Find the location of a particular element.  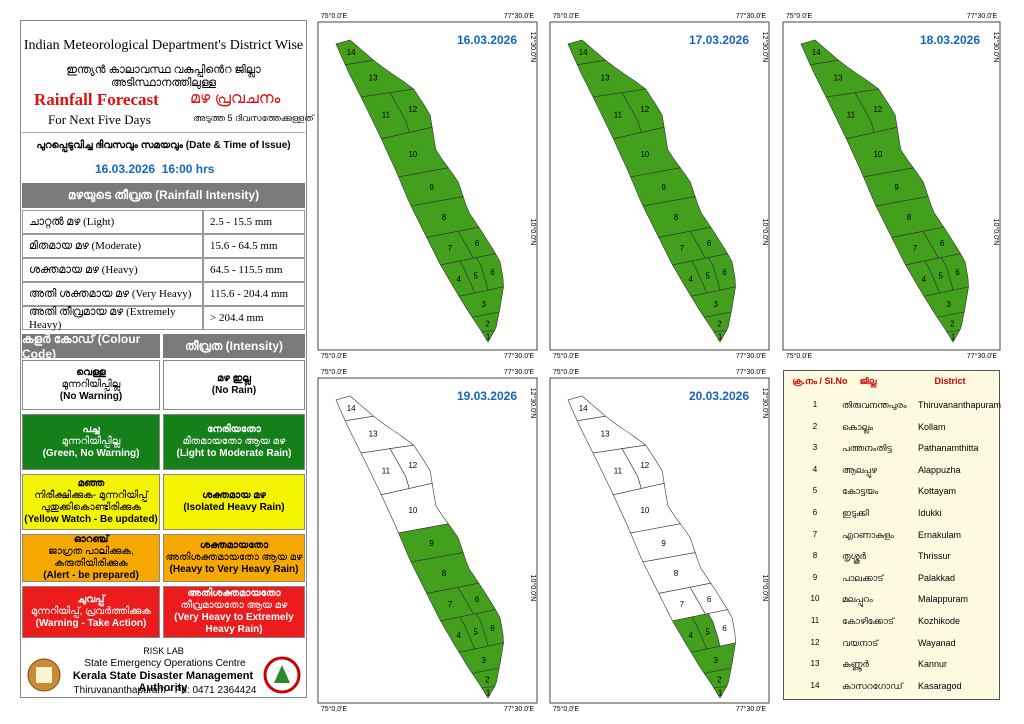

colour-text: വെള്ള is located at coordinates (91, 372).